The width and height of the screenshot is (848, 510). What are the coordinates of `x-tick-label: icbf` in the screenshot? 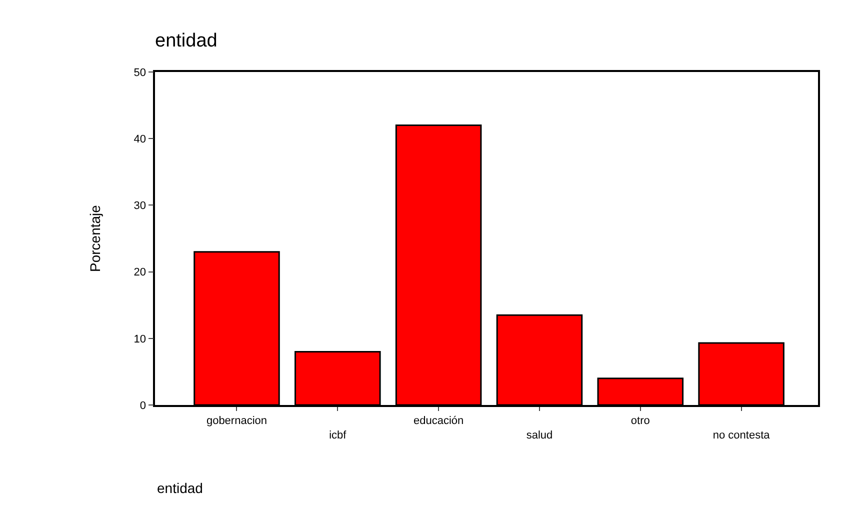 It's located at (338, 435).